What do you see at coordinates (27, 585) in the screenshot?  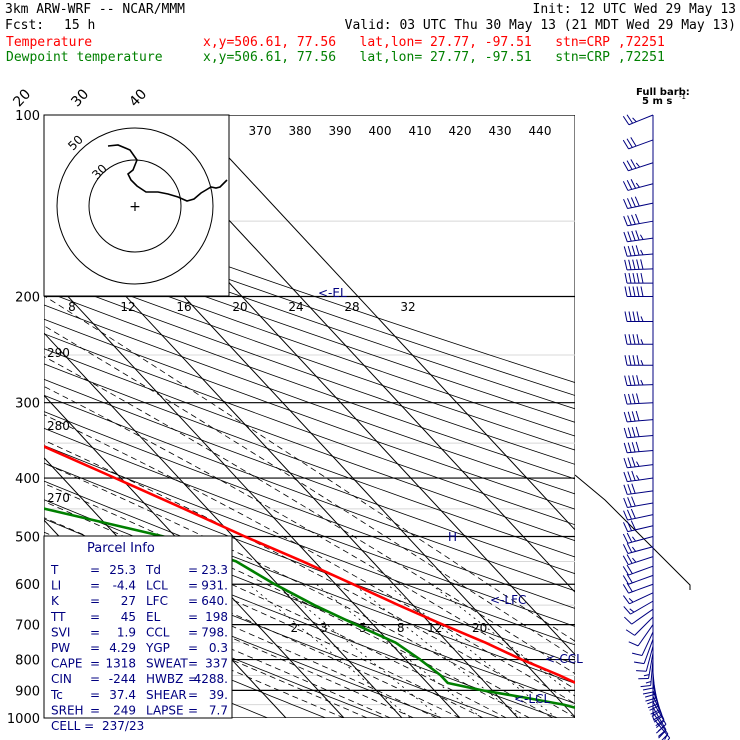 I see `pressure-tick-label: 600` at bounding box center [27, 585].